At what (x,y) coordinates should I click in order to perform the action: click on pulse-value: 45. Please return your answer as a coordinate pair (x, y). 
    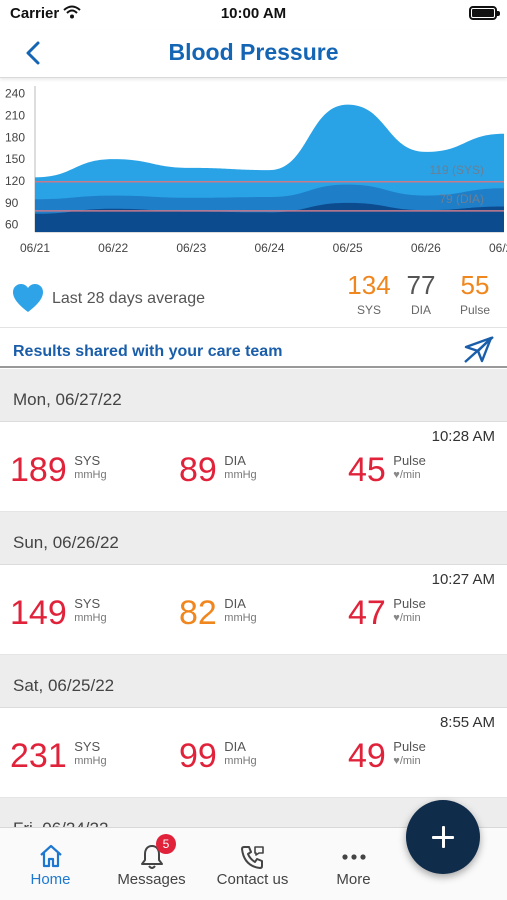
    Looking at the image, I should click on (367, 470).